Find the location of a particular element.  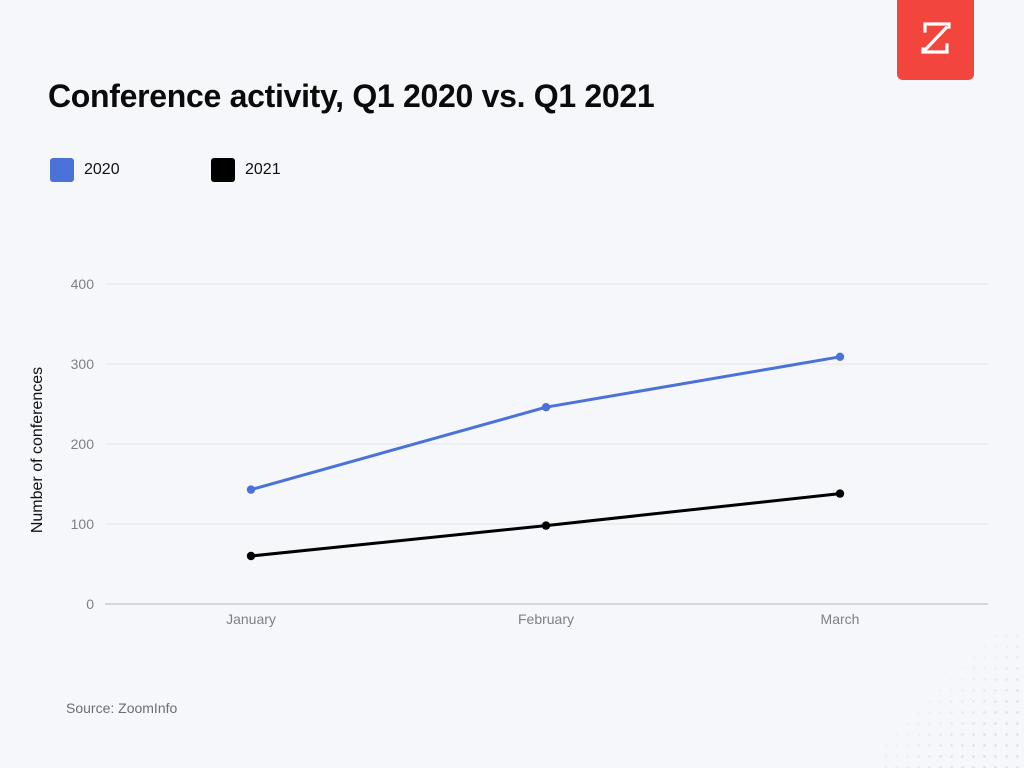

x-tick-label: March is located at coordinates (840, 619).